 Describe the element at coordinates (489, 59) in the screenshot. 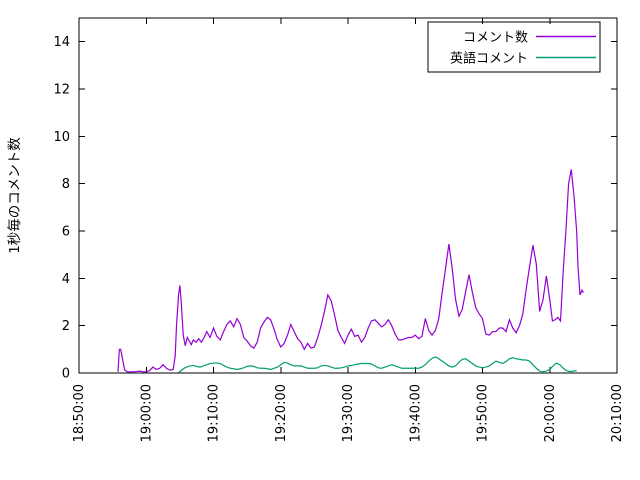

I see `legend-label: 英語コメント` at that location.